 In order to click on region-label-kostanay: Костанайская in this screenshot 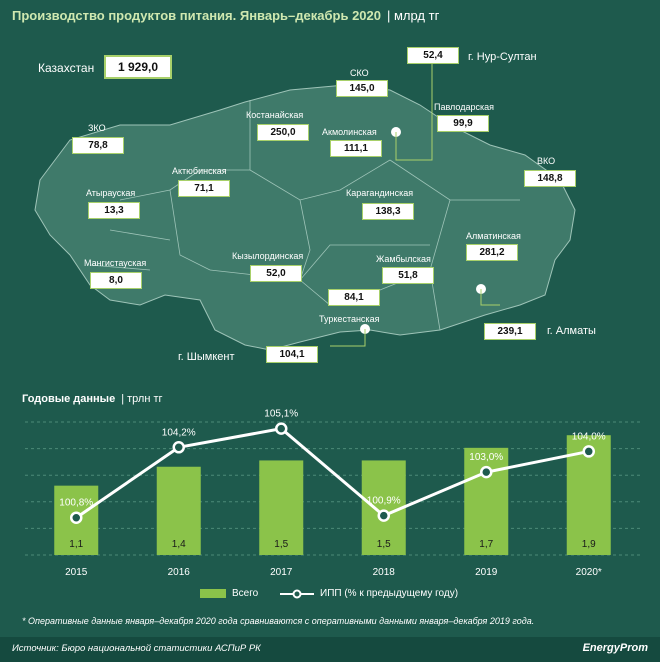, I will do `click(275, 115)`.